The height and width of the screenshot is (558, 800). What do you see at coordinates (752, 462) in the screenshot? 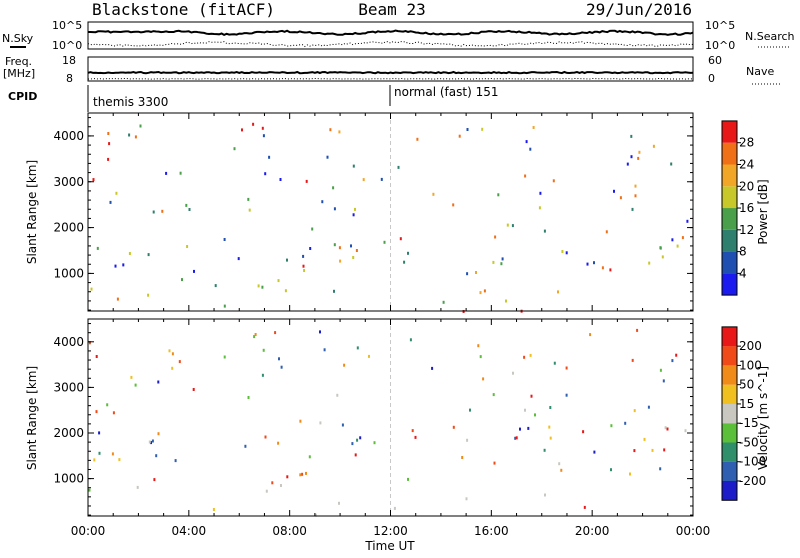
I see `colorbar-tick-label: -100` at bounding box center [752, 462].